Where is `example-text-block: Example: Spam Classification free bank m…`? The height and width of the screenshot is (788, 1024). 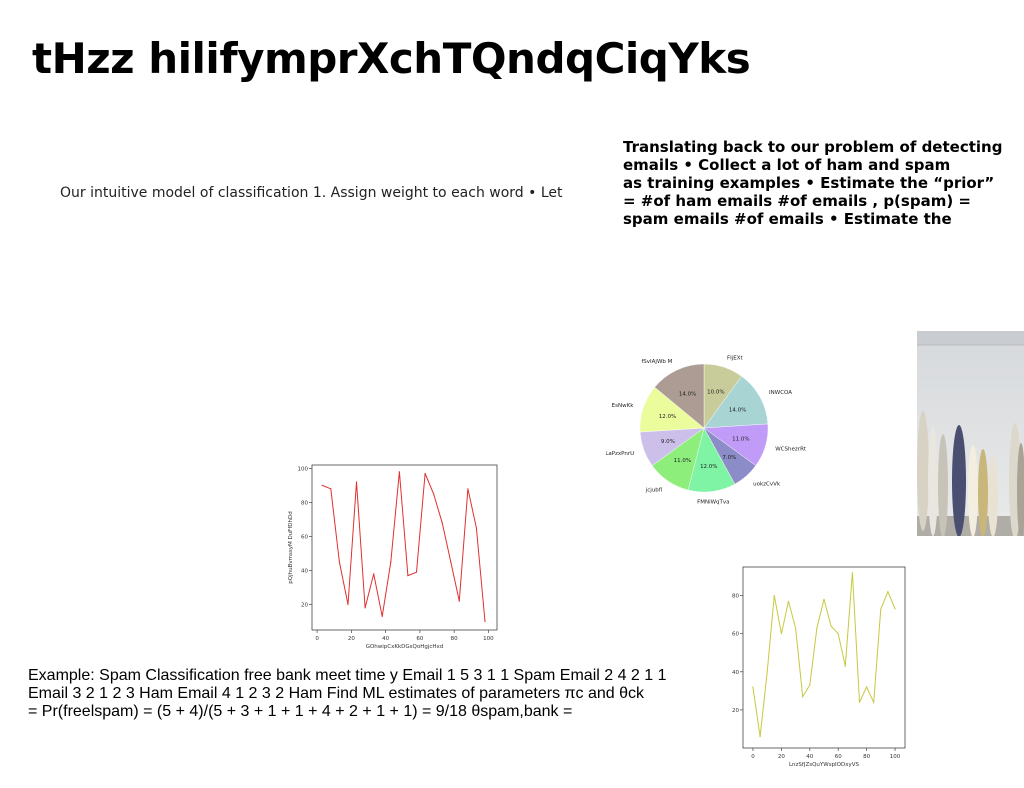
example-text-block: Example: Spam Classification free bank m… is located at coordinates (347, 694).